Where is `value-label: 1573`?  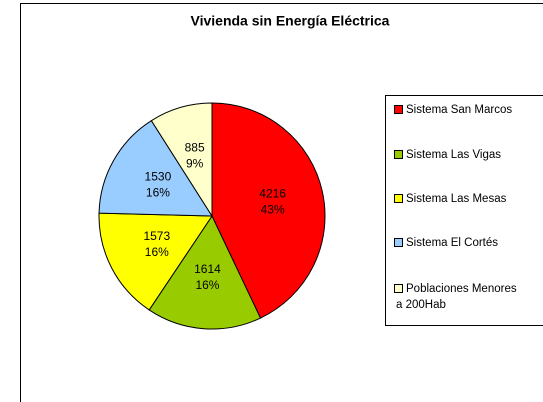 value-label: 1573 is located at coordinates (156, 236).